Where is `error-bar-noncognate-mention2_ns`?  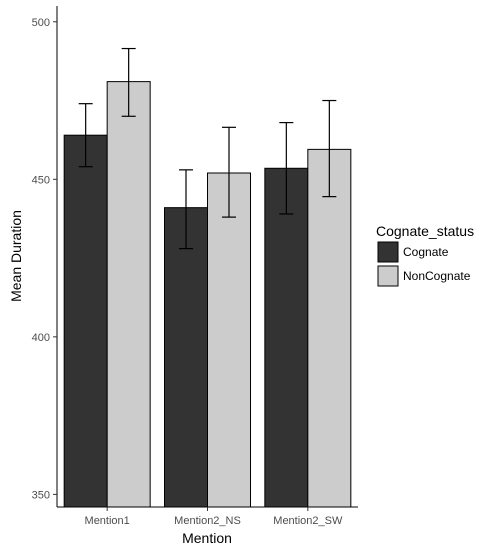 error-bar-noncognate-mention2_ns is located at coordinates (229, 172).